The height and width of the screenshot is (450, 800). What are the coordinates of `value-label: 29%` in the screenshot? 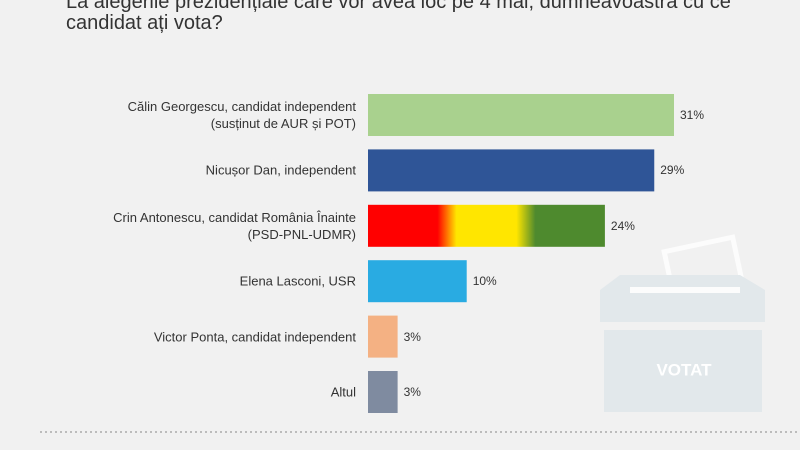 It's located at (672, 170).